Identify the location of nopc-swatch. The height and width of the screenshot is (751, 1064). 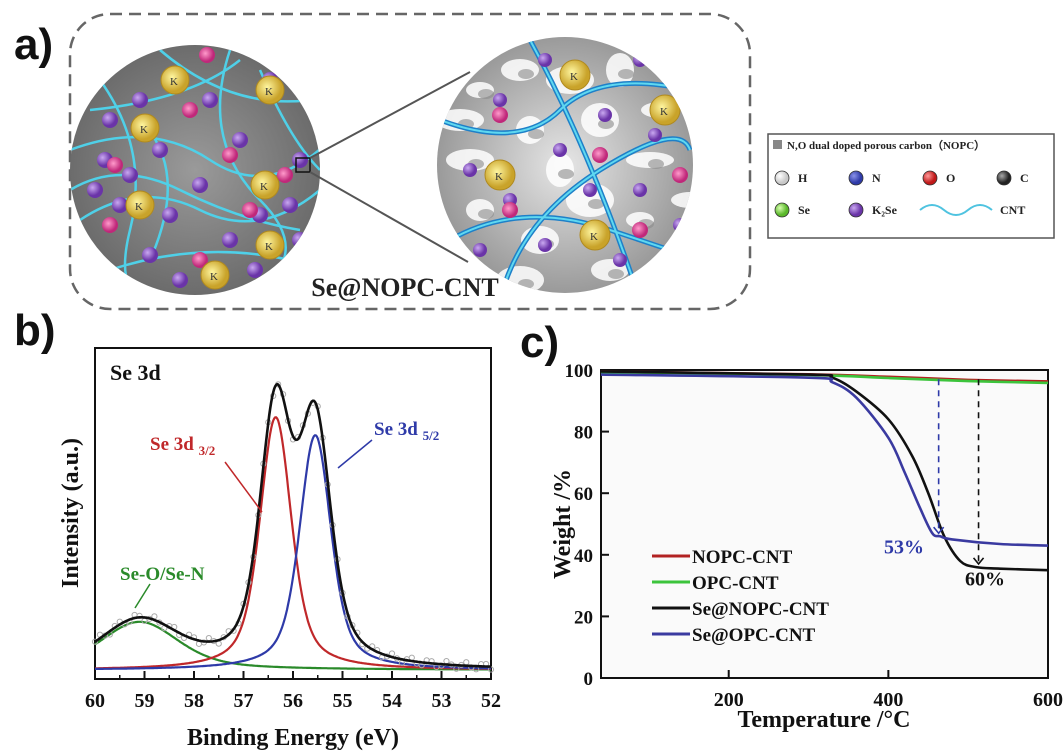
(777, 144).